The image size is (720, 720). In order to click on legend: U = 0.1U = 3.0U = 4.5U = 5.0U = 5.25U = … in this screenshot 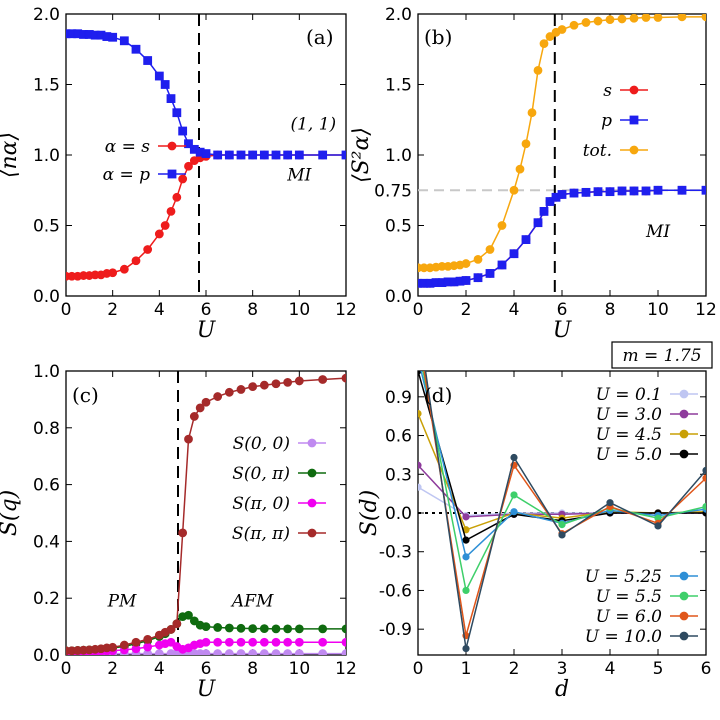, I will do `click(641, 516)`.